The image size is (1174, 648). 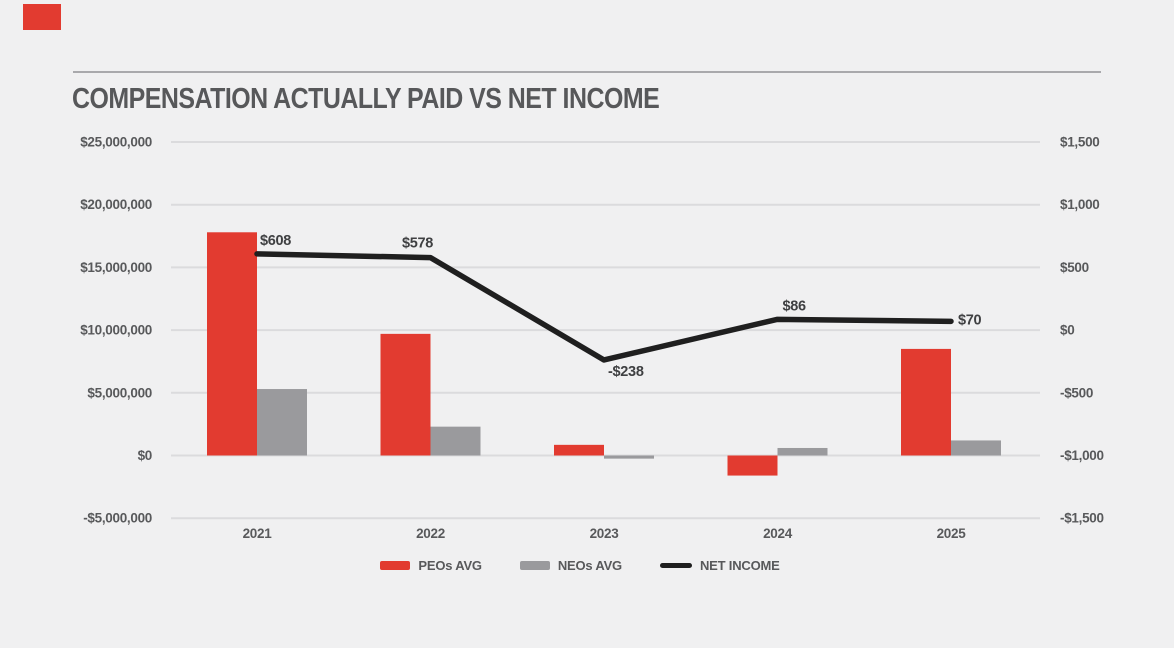 I want to click on net-income-point-label: $608, so click(x=275, y=241).